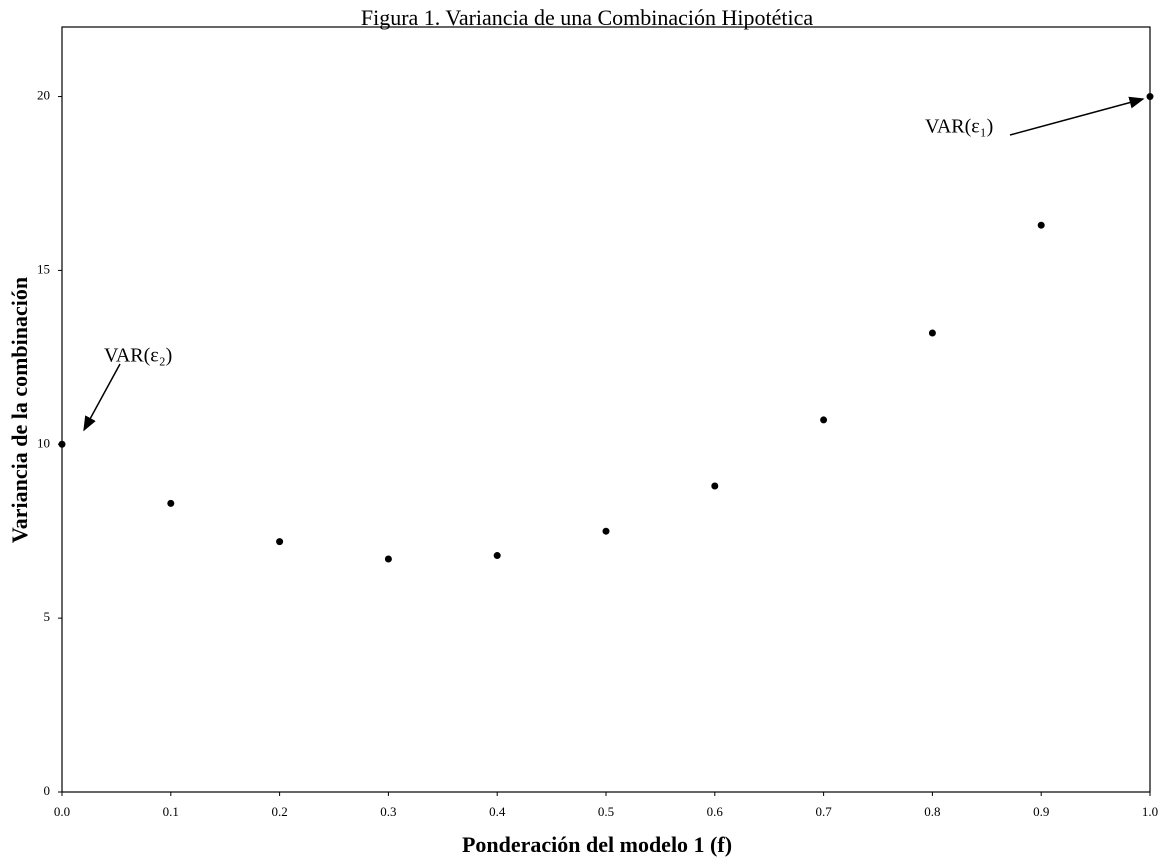 This screenshot has height=867, width=1166. I want to click on x-tick-label: 0.4, so click(497, 811).